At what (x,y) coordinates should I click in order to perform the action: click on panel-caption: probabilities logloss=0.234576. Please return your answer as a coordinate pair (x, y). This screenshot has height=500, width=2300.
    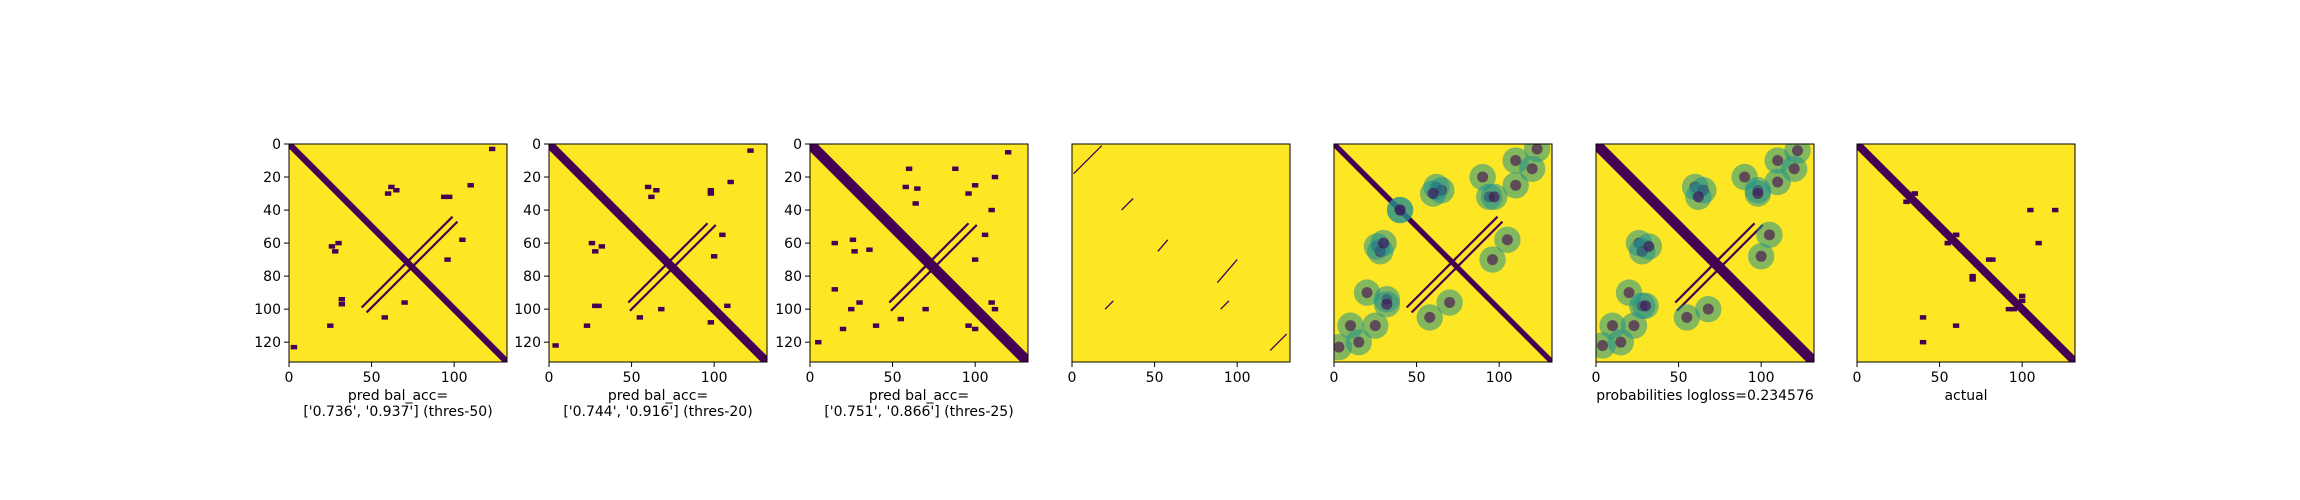
    Looking at the image, I should click on (1705, 396).